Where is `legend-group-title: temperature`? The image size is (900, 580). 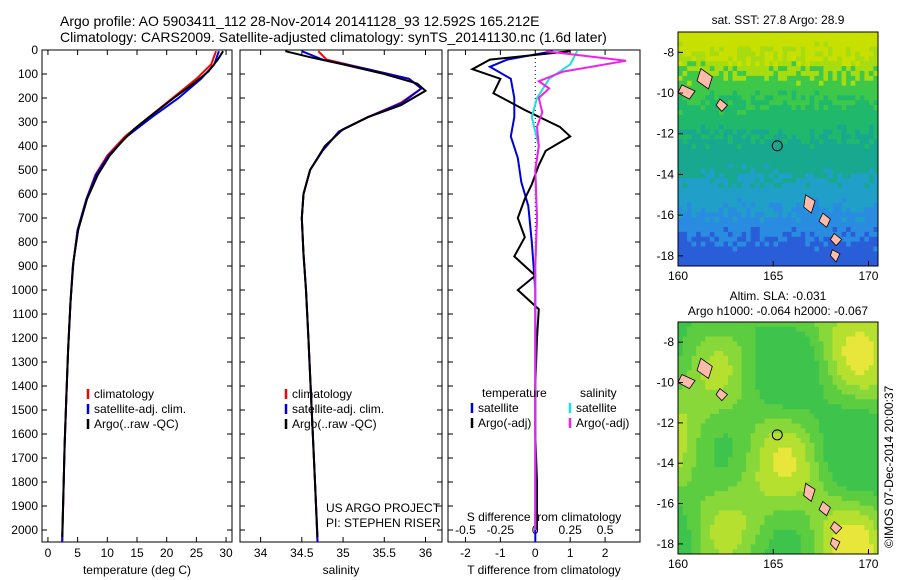 legend-group-title: temperature is located at coordinates (514, 393).